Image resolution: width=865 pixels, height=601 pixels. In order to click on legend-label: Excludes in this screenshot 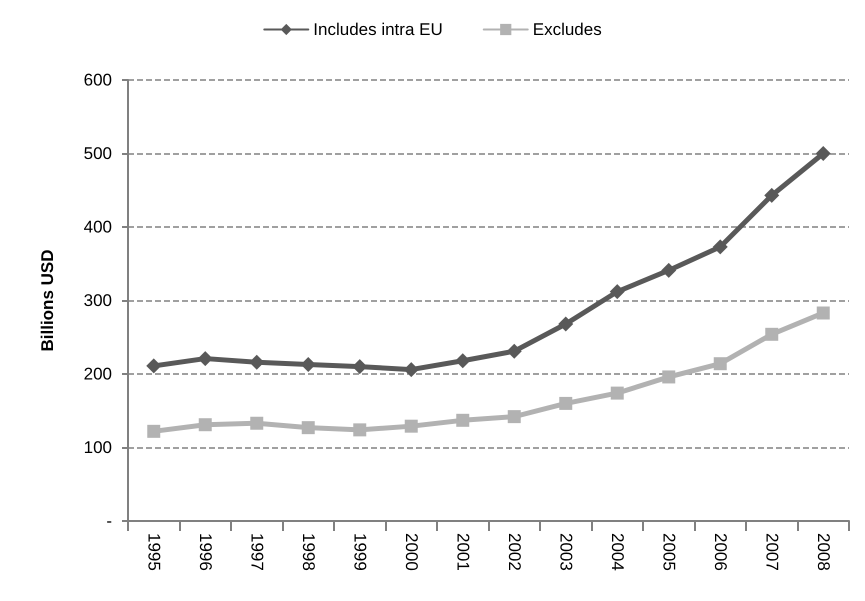, I will do `click(567, 29)`.